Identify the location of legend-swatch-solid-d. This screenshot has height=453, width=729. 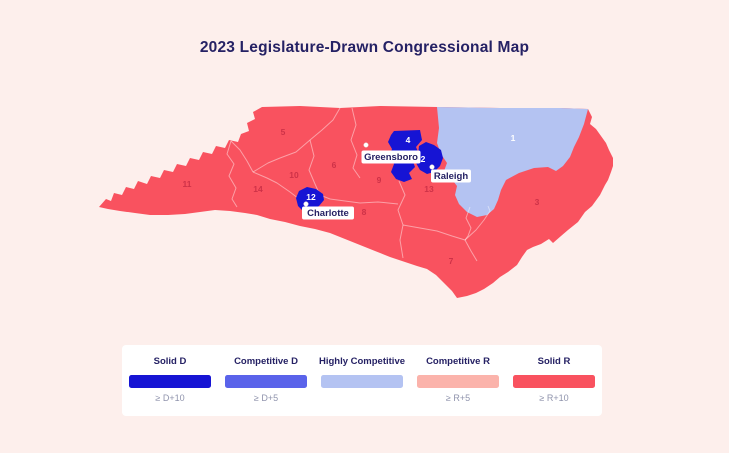
(170, 381).